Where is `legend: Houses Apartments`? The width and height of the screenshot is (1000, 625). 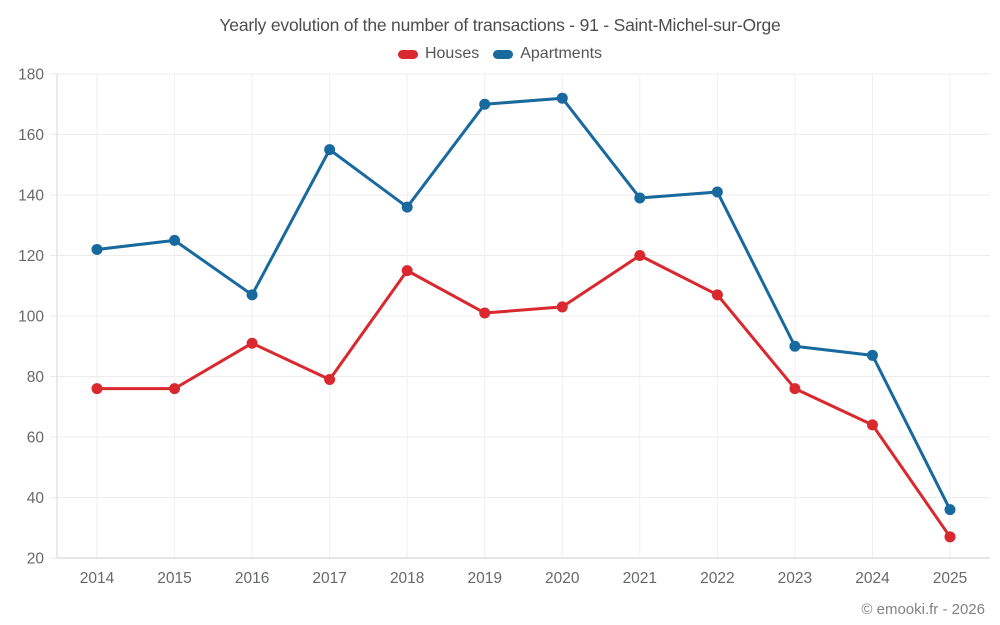
legend: Houses Apartments is located at coordinates (500, 54).